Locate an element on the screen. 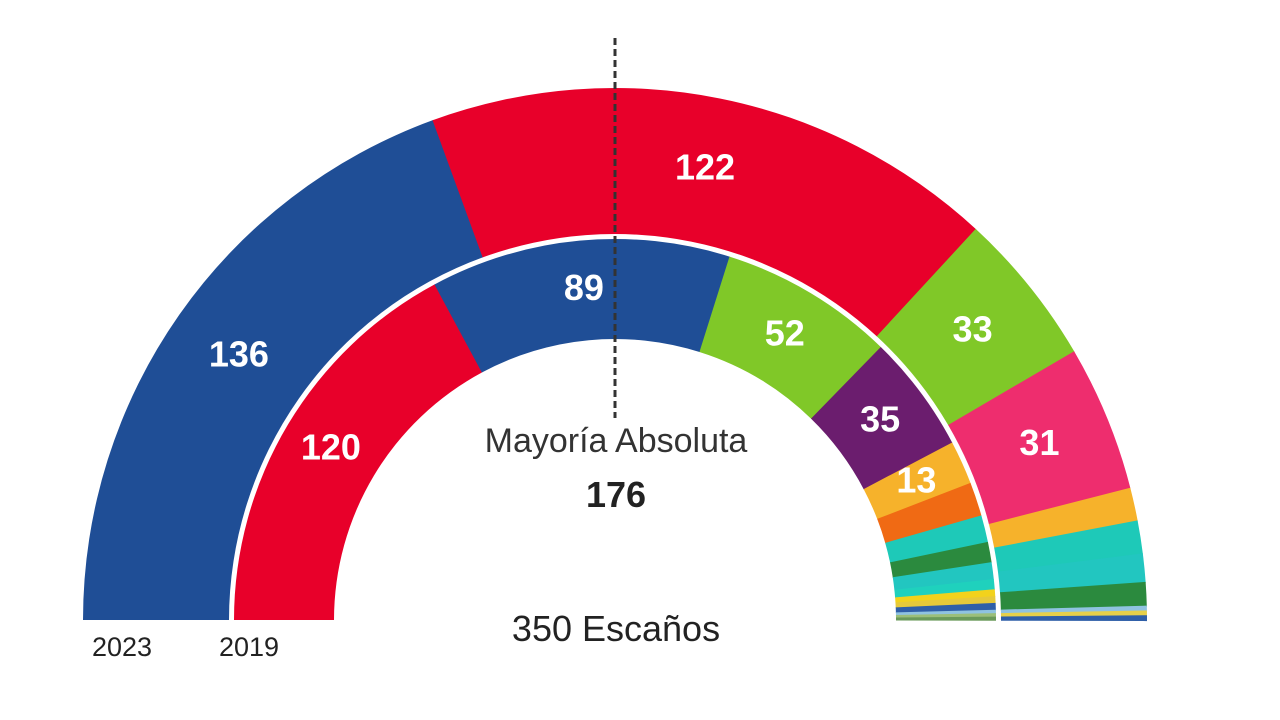 The height and width of the screenshot is (720, 1280). segment-2023-vox is located at coordinates (975, 327).